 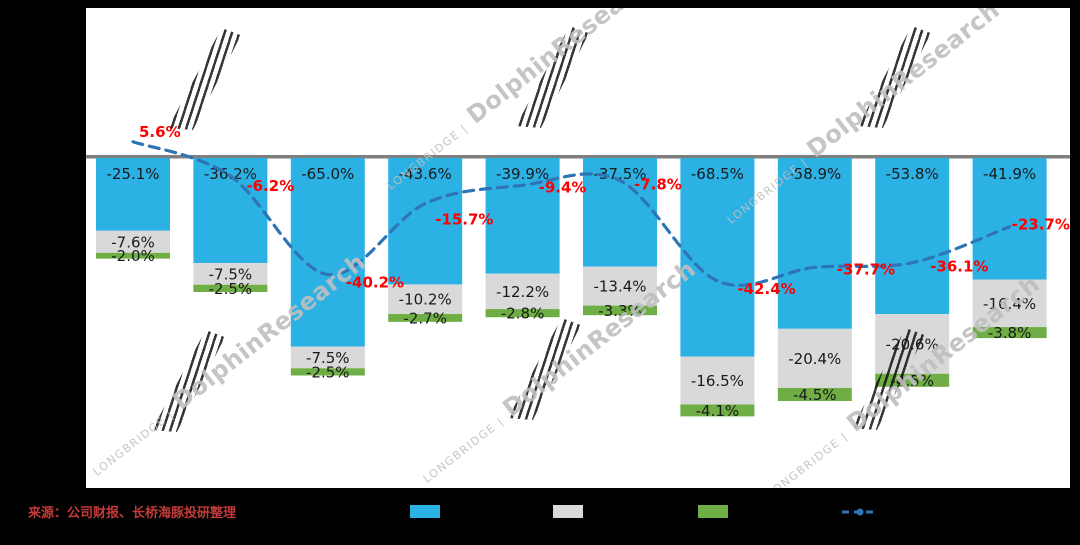 I want to click on svg-text: -3.8%, so click(x=1010, y=333).